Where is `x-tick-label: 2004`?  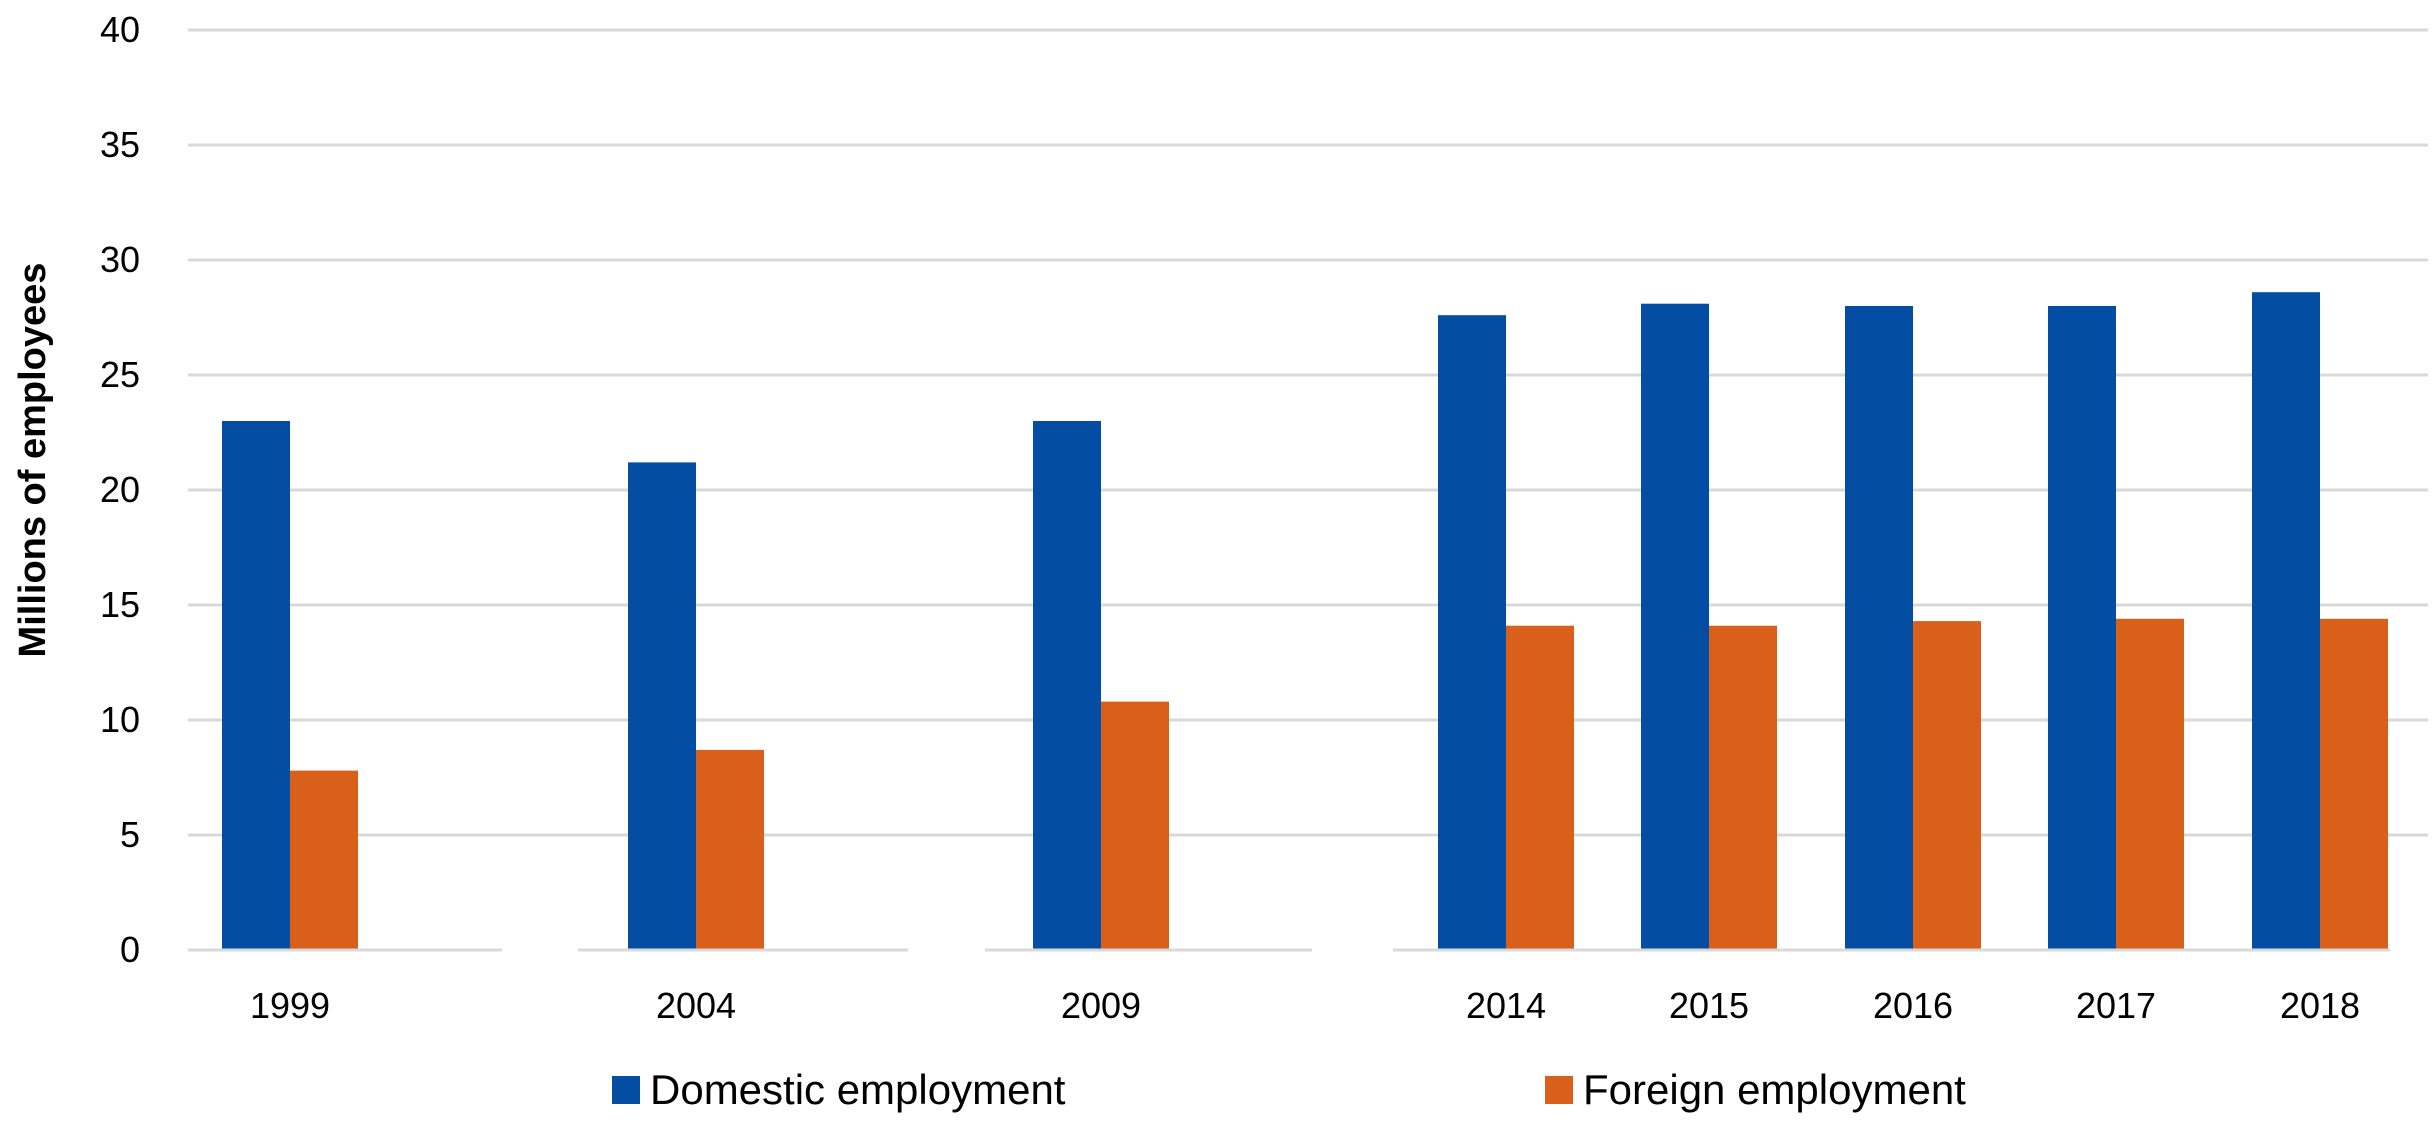
x-tick-label: 2004 is located at coordinates (696, 1005).